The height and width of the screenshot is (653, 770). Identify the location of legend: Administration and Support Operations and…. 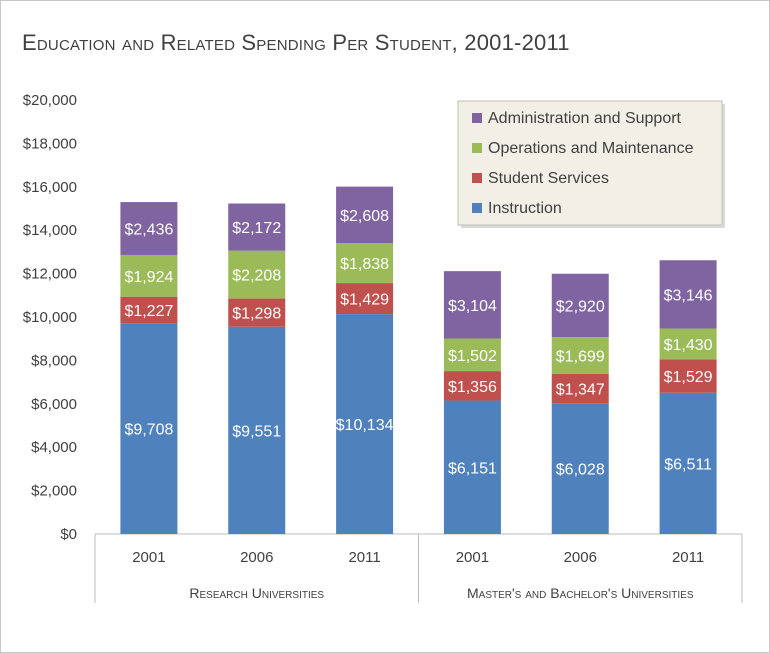
(591, 164).